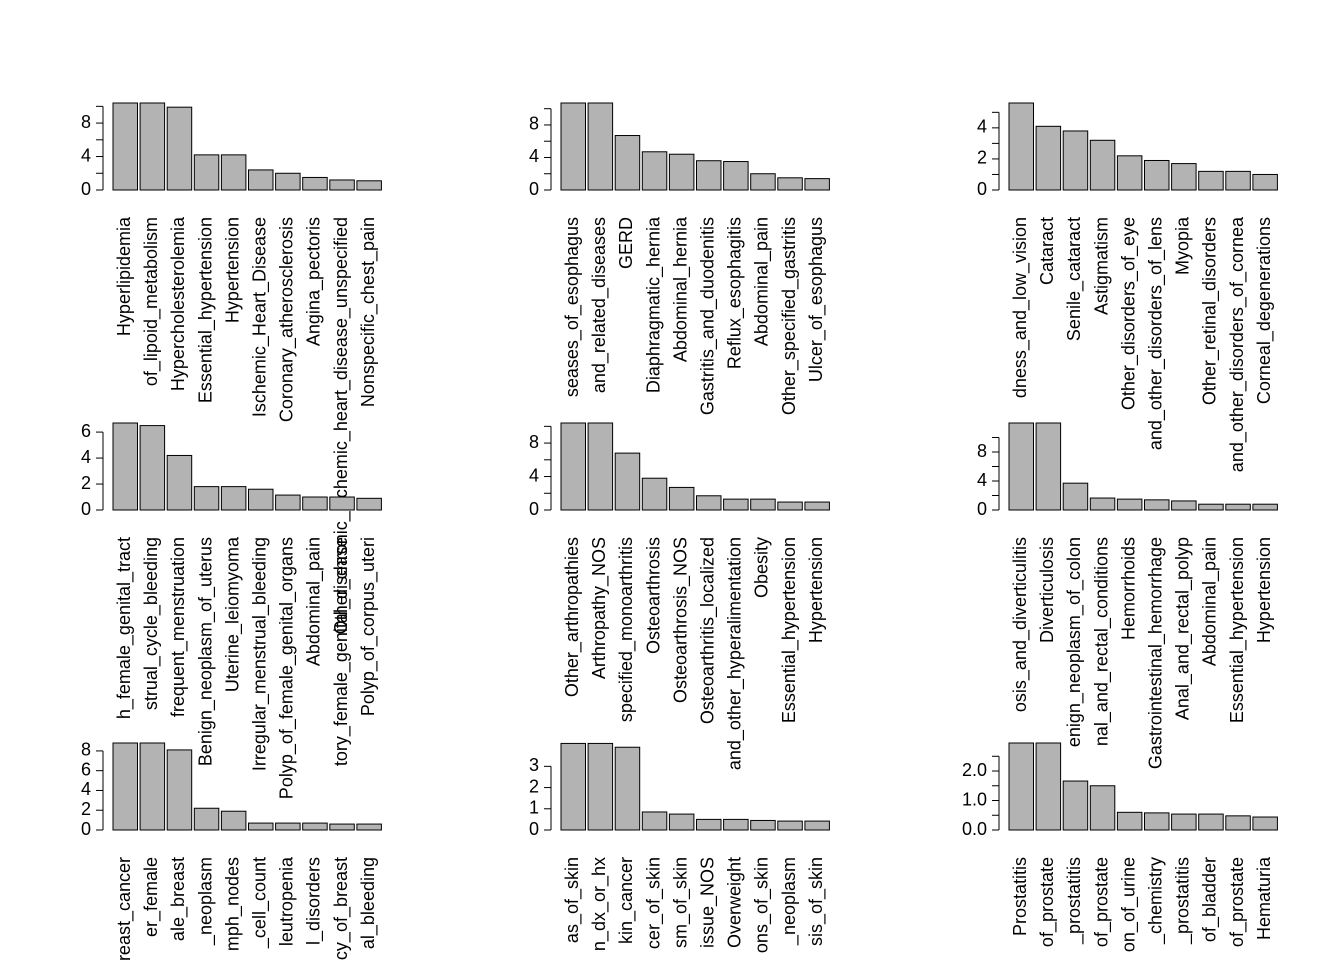  Describe the element at coordinates (1101, 641) in the screenshot. I see `x-tick-label: nal_and_rectal_conditions` at that location.